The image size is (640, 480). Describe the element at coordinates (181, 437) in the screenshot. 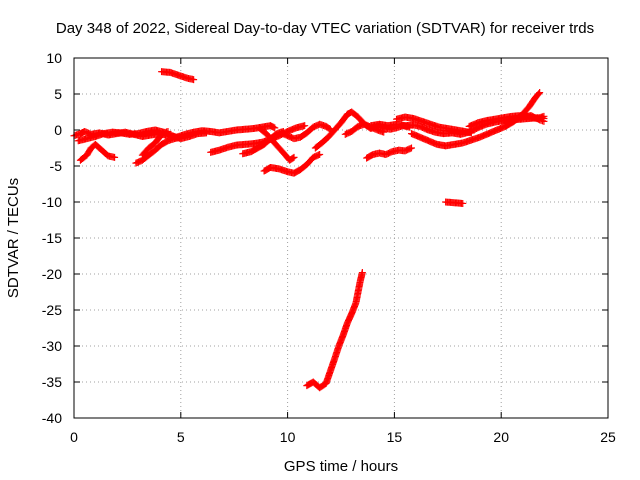

I see `x-tick-label: 5` at that location.